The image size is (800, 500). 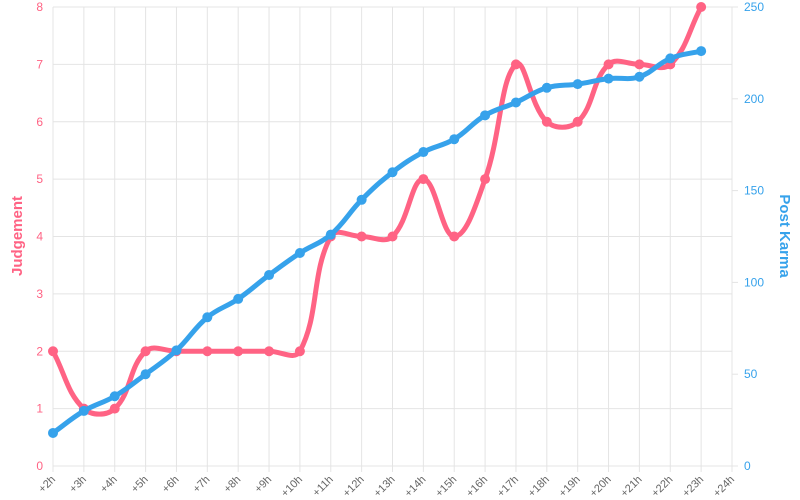 What do you see at coordinates (39, 7) in the screenshot?
I see `y-tick-label: 8` at bounding box center [39, 7].